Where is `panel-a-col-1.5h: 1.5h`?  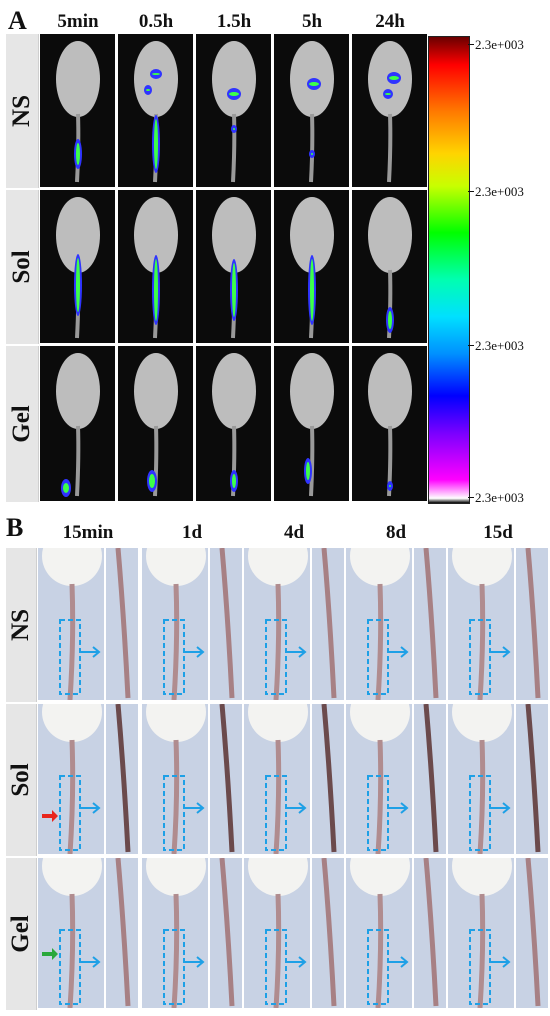
panel-a-col-1.5h: 1.5h is located at coordinates (234, 21).